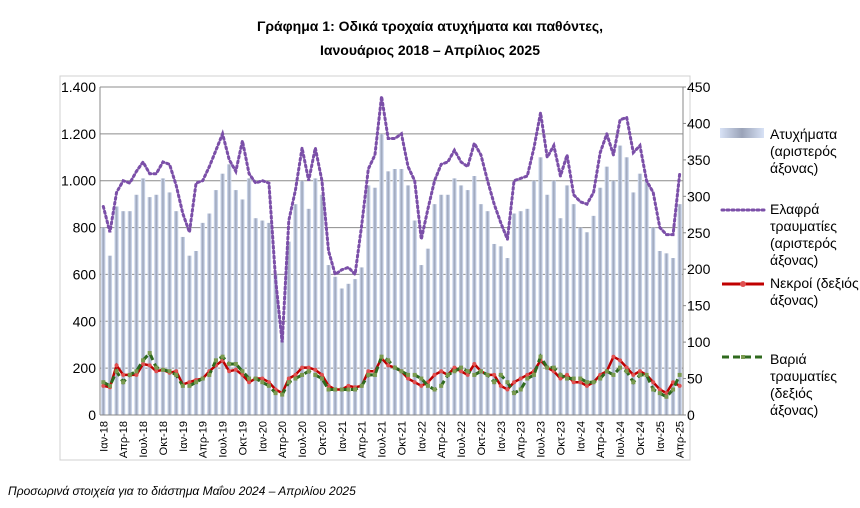 This screenshot has height=508, width=860. Describe the element at coordinates (263, 436) in the screenshot. I see `x-tick-label: Ιαν-20` at that location.